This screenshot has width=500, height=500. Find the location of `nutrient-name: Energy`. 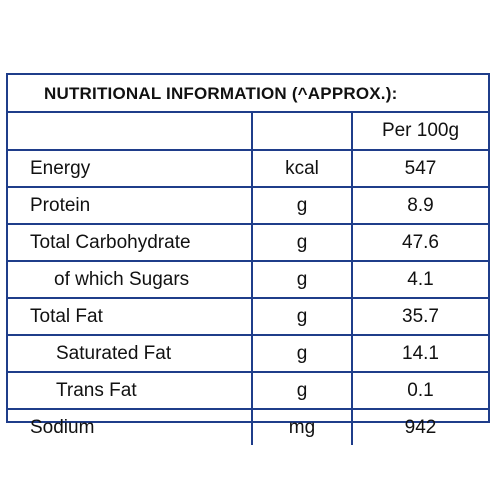

nutrient-name: Energy is located at coordinates (130, 168).